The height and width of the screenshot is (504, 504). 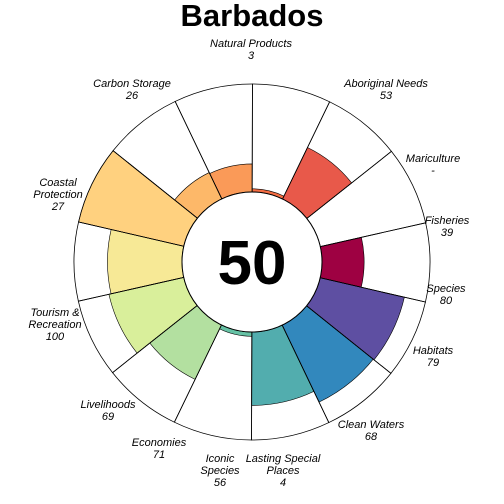 I want to click on label-carbon-storage: Carbon Storage 26, so click(x=132, y=90).